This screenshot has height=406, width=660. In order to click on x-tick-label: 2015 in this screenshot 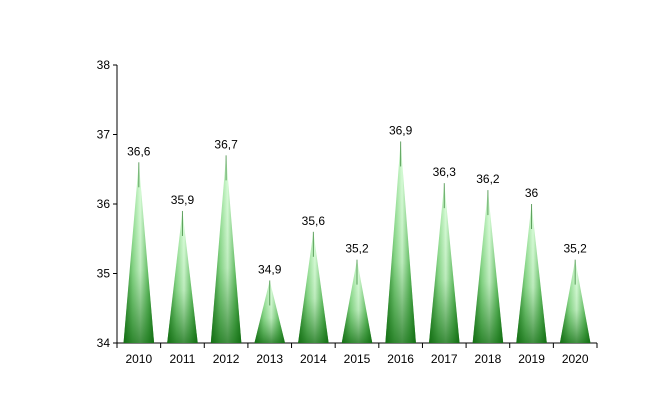, I will do `click(357, 359)`.